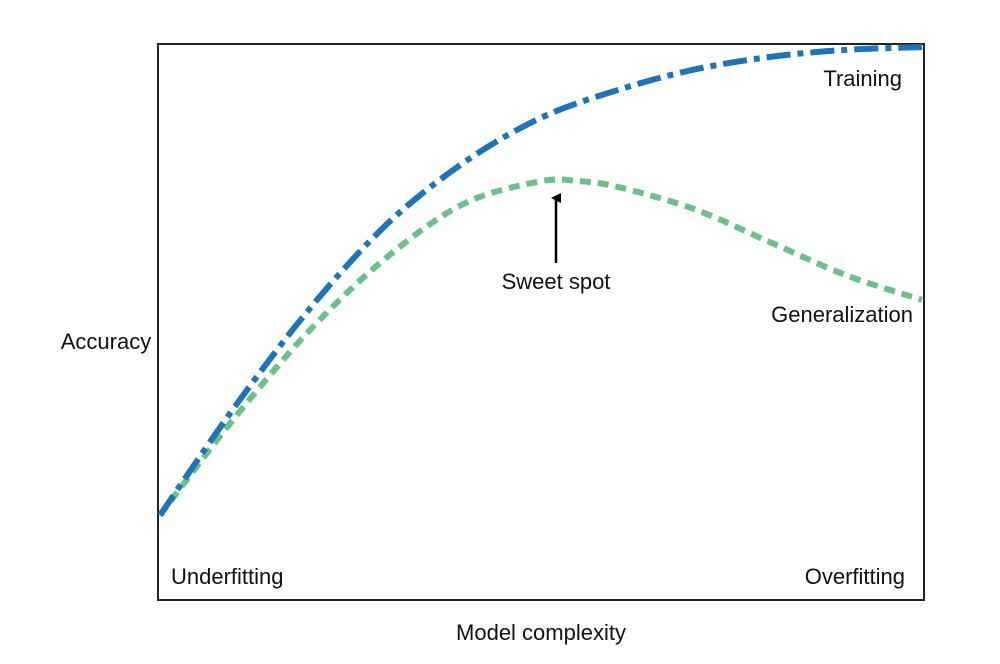 The width and height of the screenshot is (1000, 664). What do you see at coordinates (855, 576) in the screenshot?
I see `overfitting-label: Overfitting` at bounding box center [855, 576].